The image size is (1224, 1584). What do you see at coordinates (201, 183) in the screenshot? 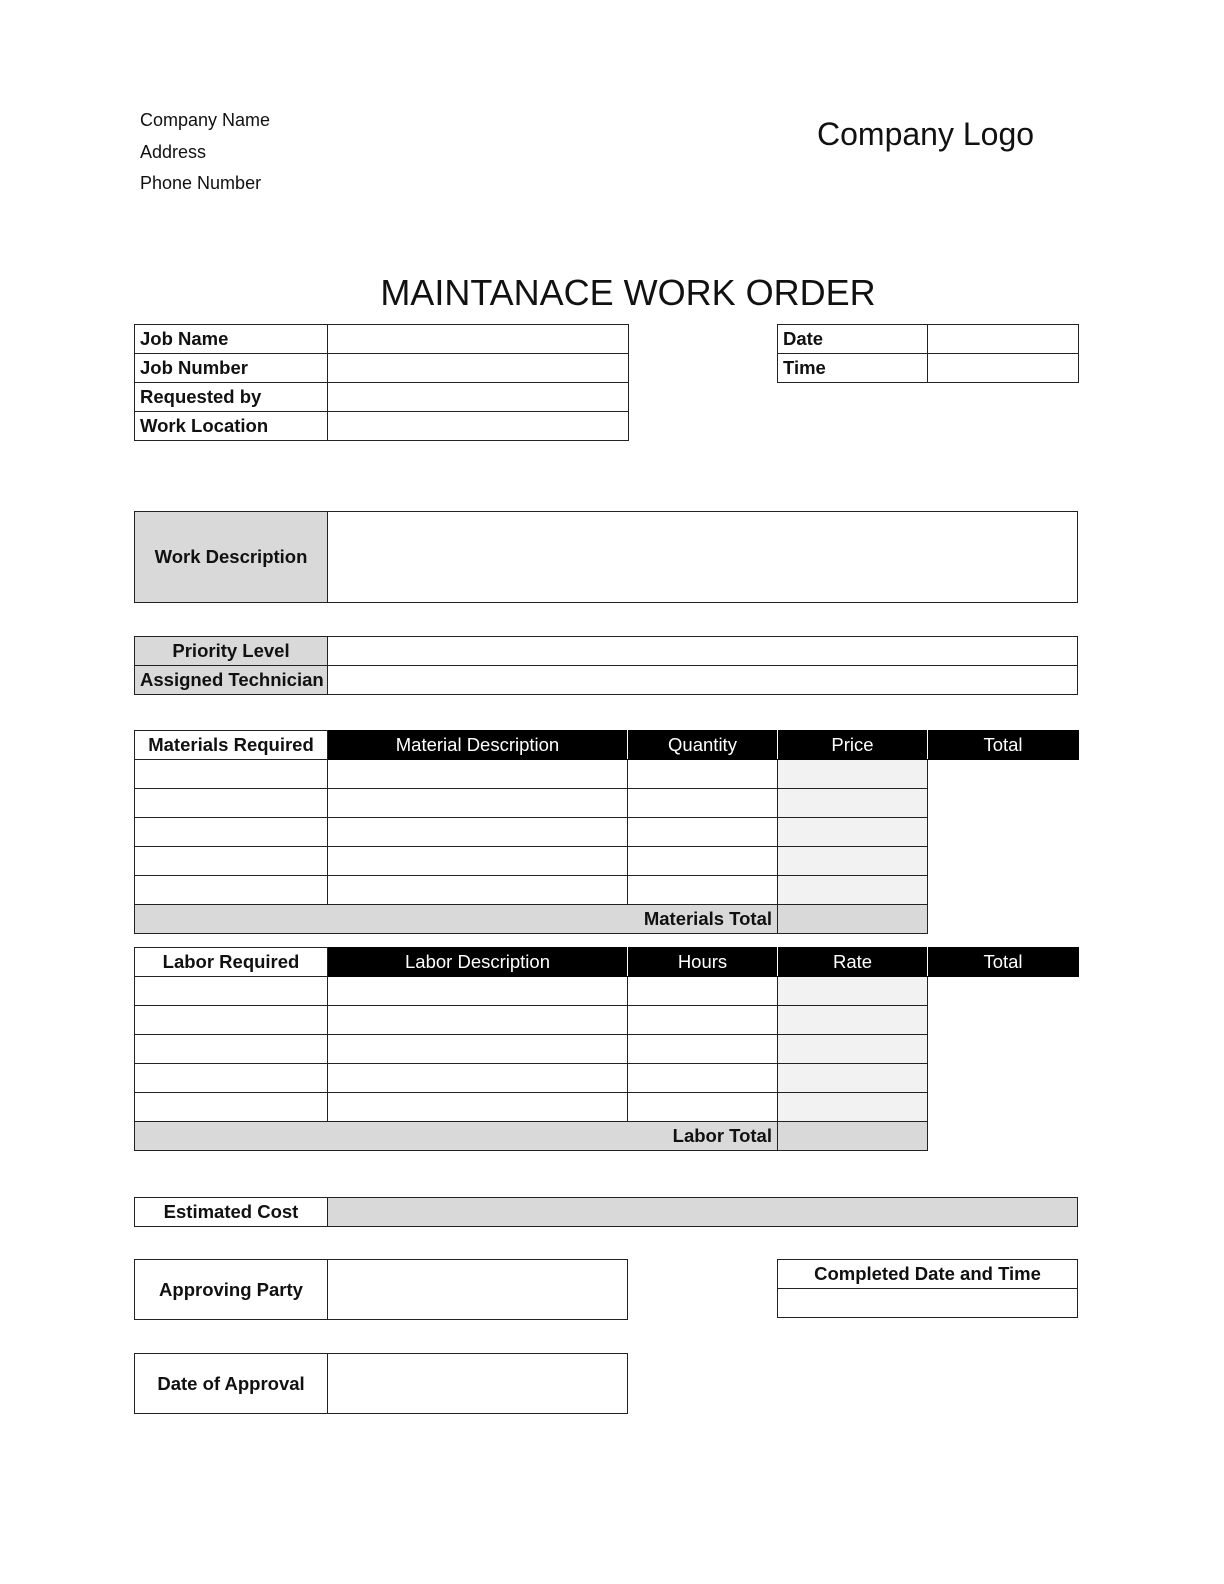
I see `company-phone: Phone Number` at bounding box center [201, 183].